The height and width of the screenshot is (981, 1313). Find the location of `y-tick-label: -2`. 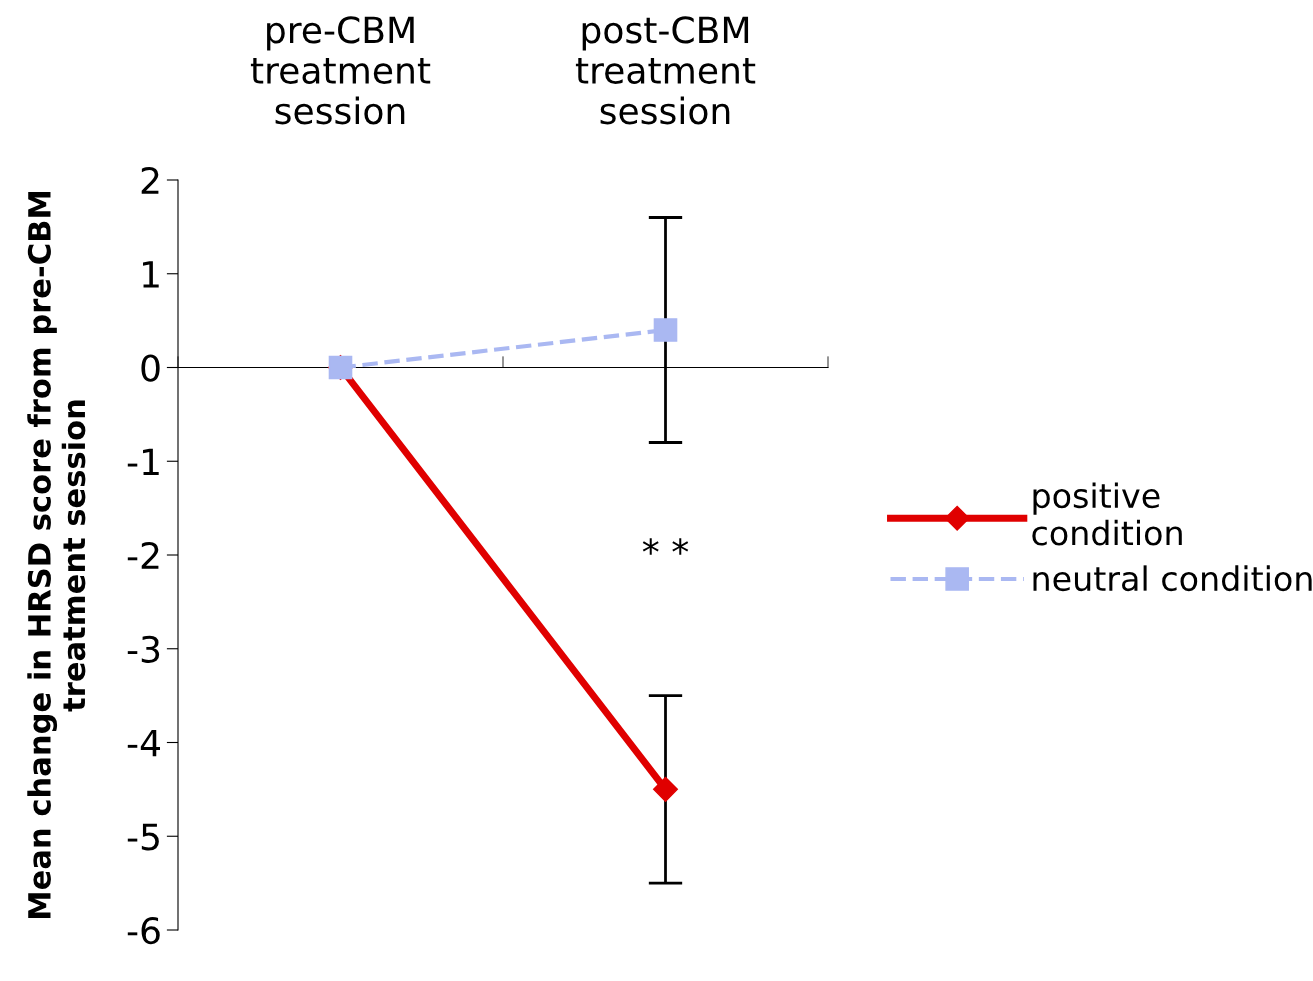

y-tick-label: -2 is located at coordinates (143, 555).